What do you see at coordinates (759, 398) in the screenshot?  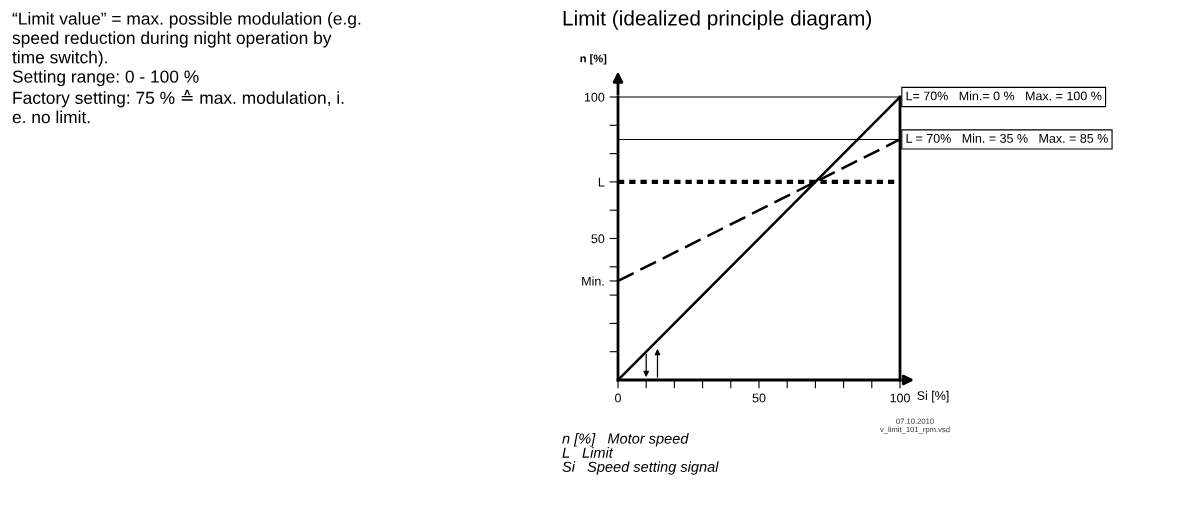 I see `x-tick-label: 50` at bounding box center [759, 398].